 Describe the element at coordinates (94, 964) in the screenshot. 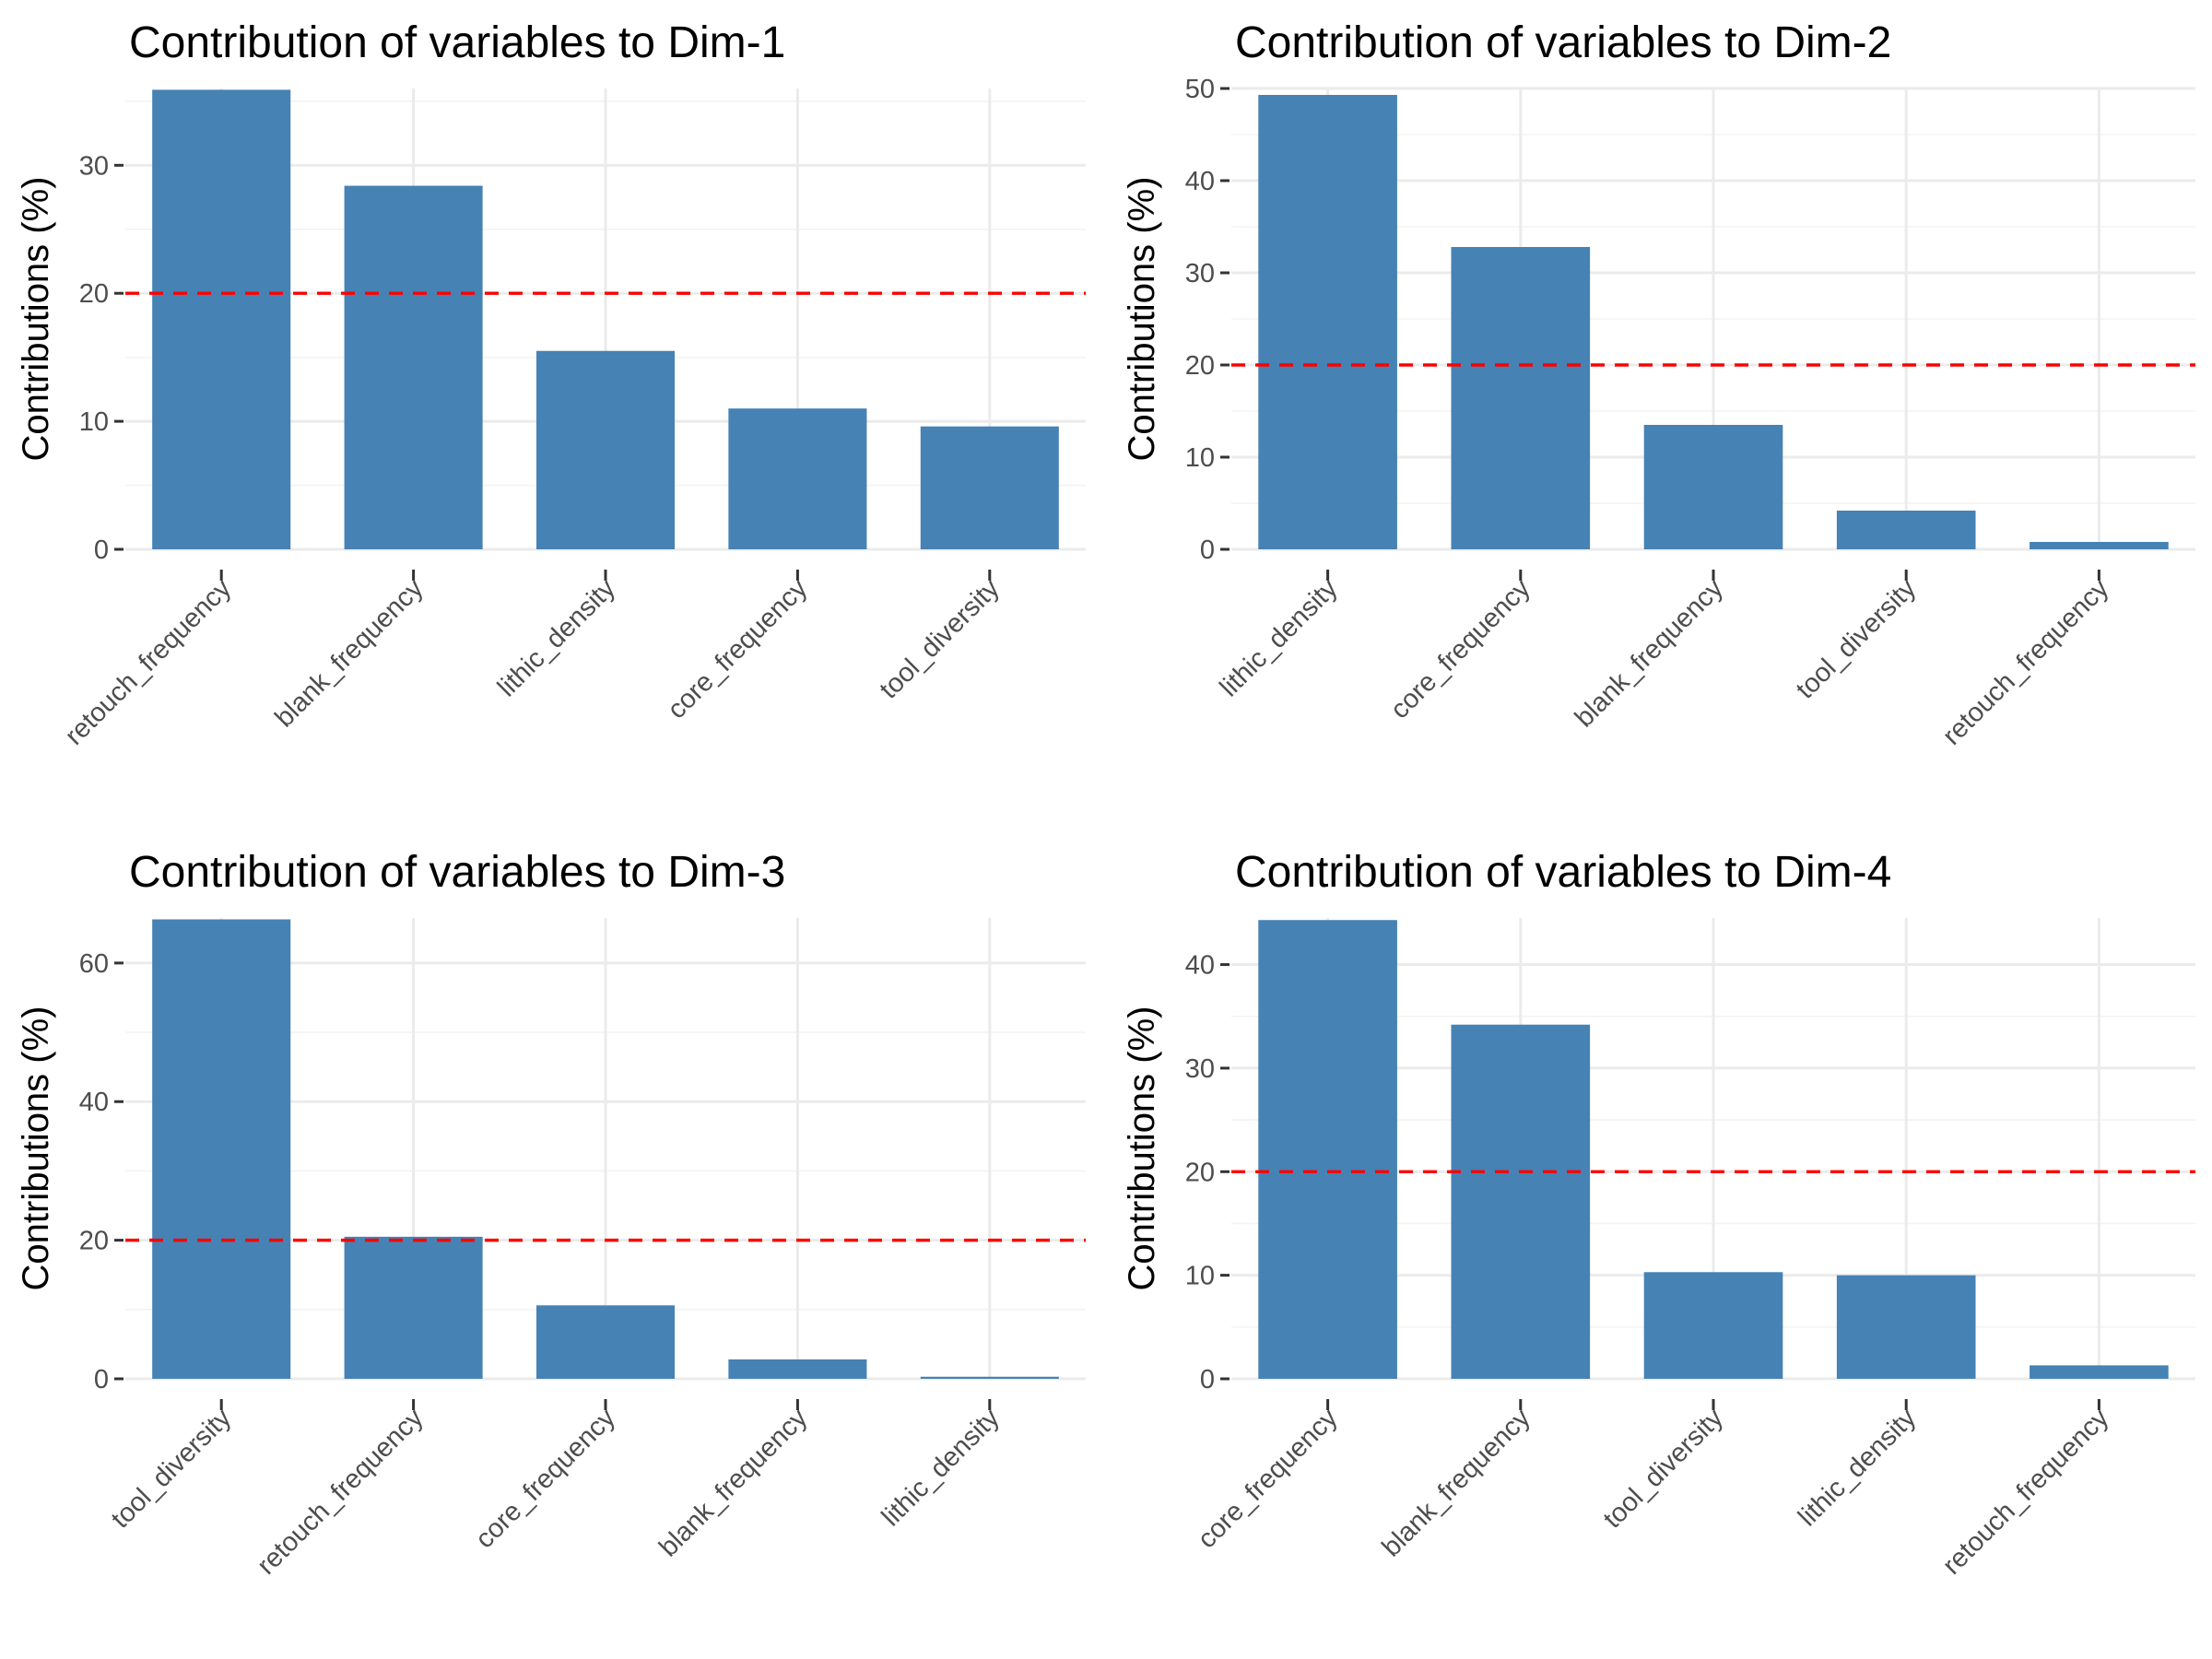

I see `y-tick-label: 60` at that location.